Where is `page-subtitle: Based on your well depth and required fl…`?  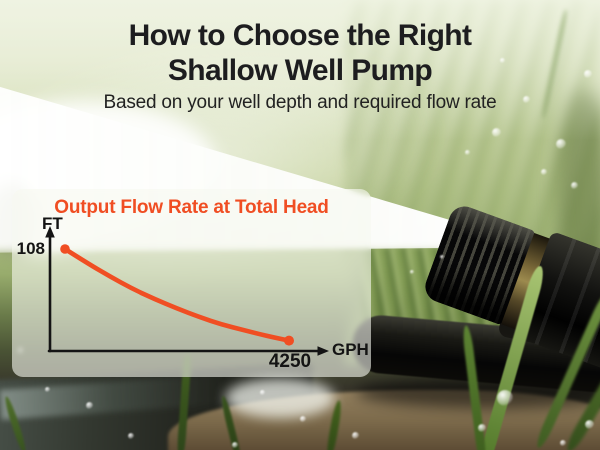
page-subtitle: Based on your well depth and required fl… is located at coordinates (300, 102).